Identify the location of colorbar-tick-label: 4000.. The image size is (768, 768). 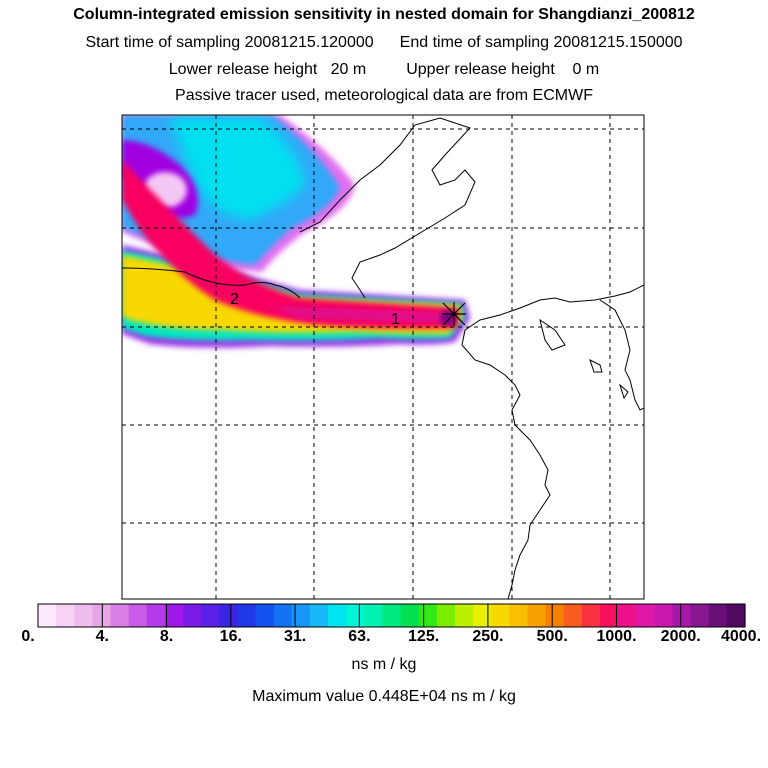
(741, 636).